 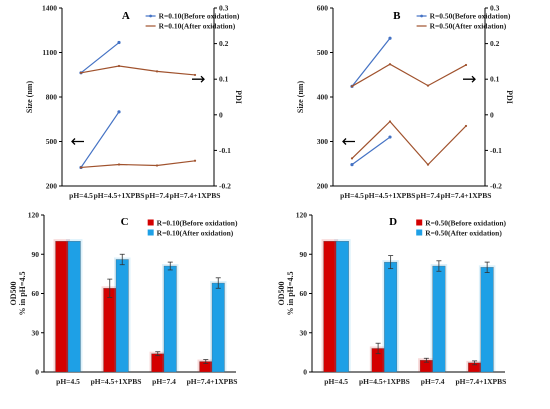 I want to click on y-tick-label: 0, so click(x=37, y=372).